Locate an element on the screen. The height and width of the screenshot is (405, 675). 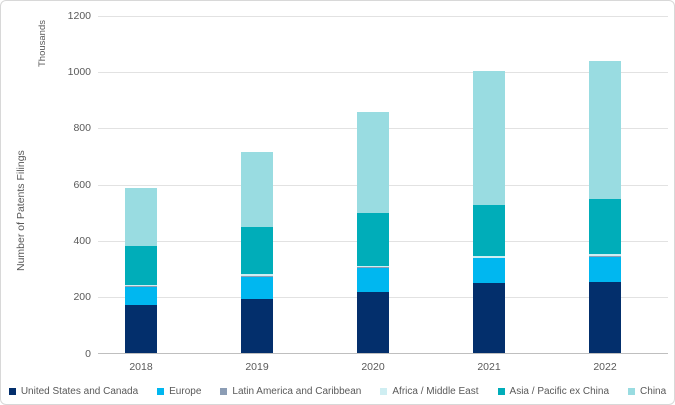
bar-segment-2020-africa-middle-east is located at coordinates (373, 266).